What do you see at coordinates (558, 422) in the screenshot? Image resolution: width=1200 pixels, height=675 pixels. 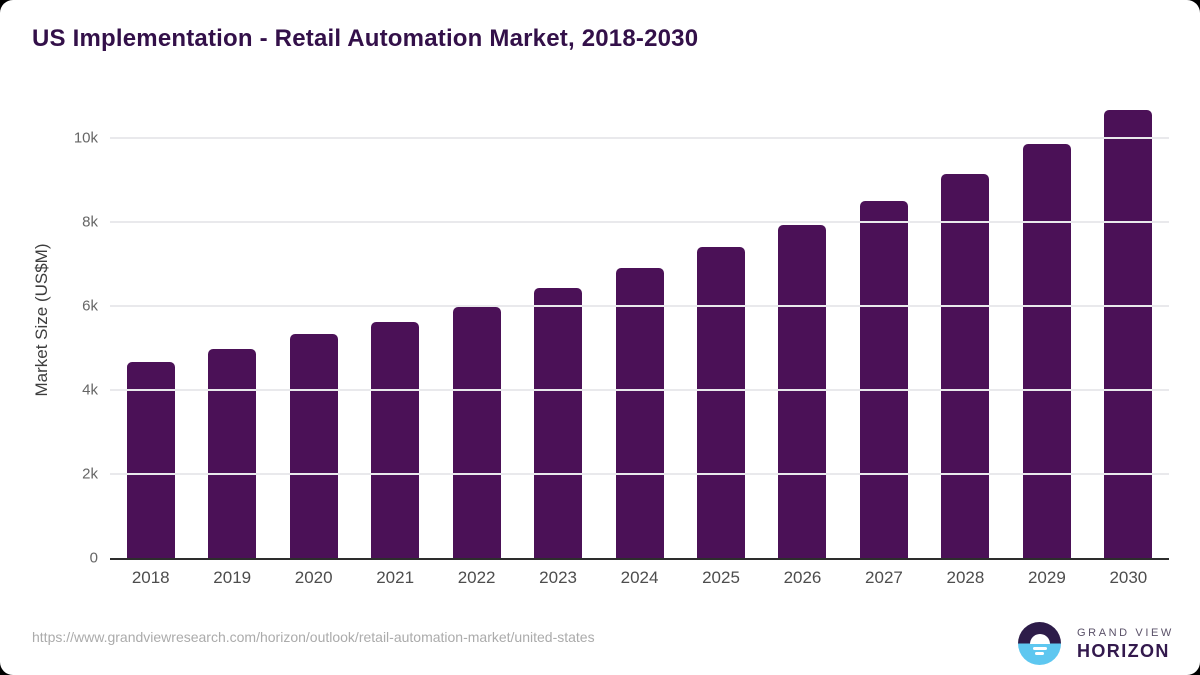 I see `bar-2023` at bounding box center [558, 422].